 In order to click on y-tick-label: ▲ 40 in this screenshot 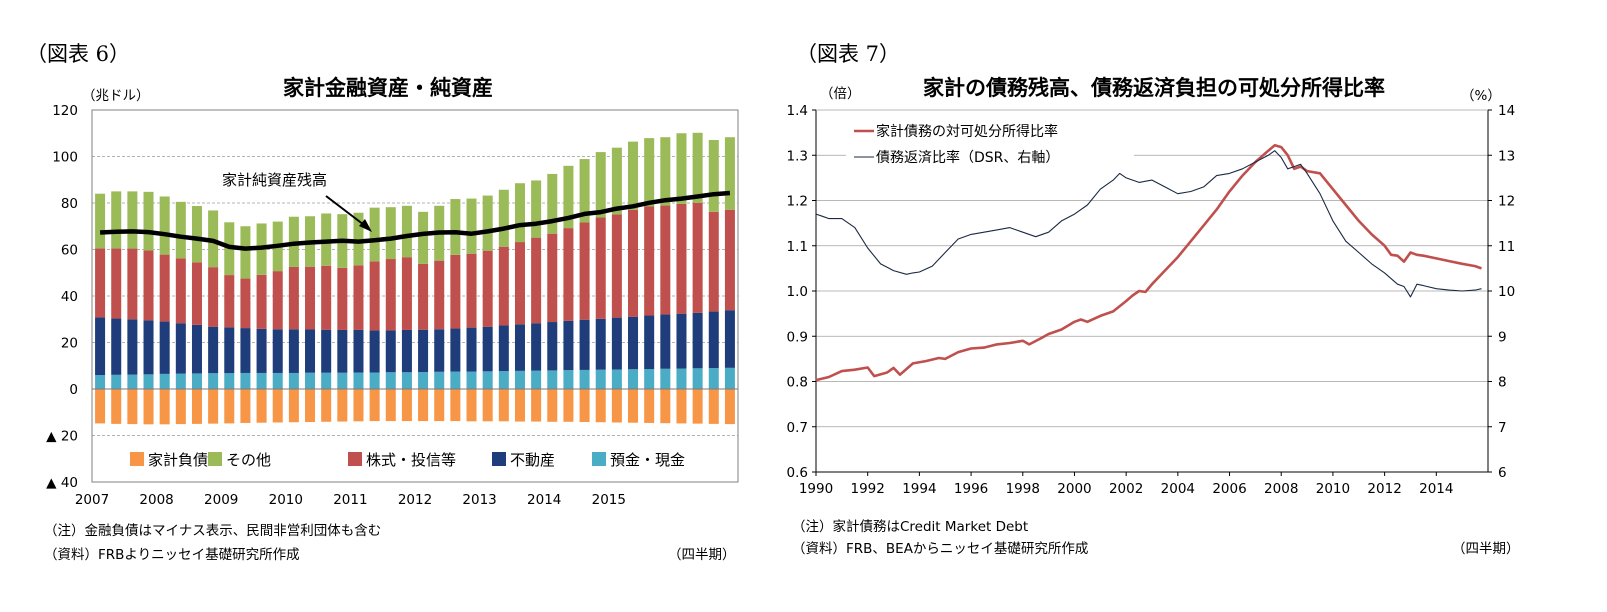, I will do `click(62, 483)`.